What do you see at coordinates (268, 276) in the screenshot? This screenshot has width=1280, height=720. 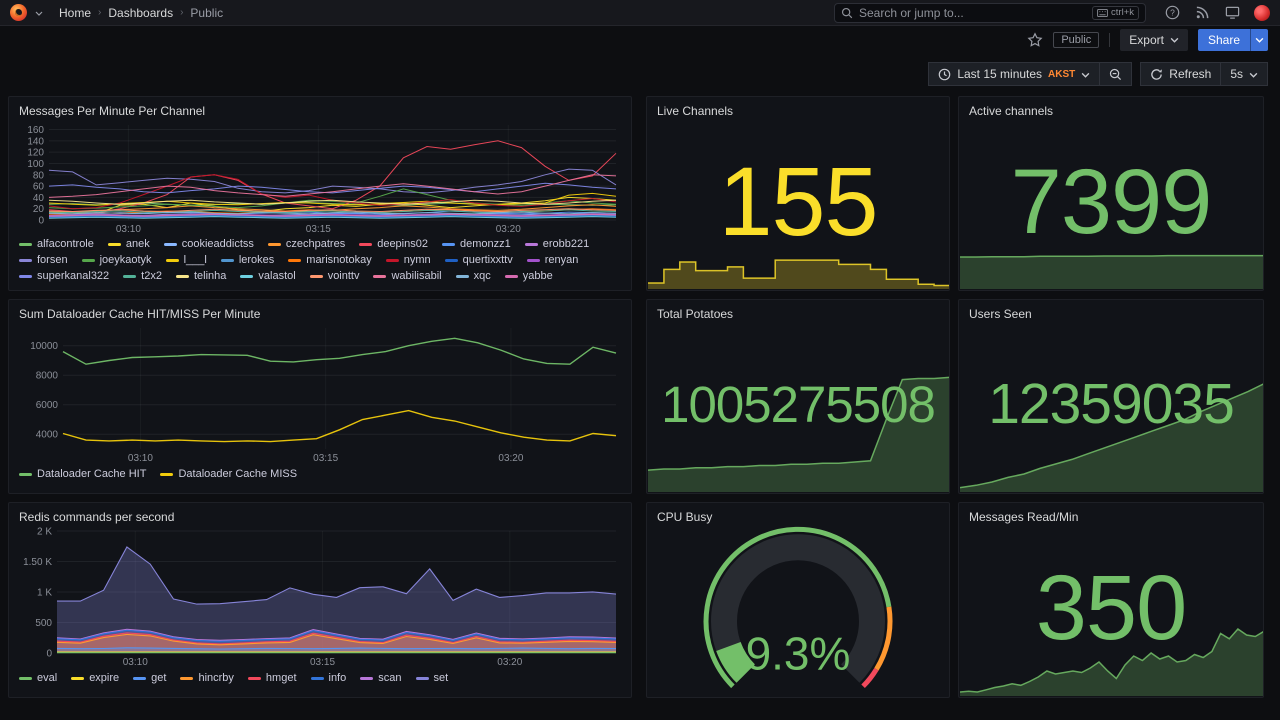 I see `legend-item: valastol` at bounding box center [268, 276].